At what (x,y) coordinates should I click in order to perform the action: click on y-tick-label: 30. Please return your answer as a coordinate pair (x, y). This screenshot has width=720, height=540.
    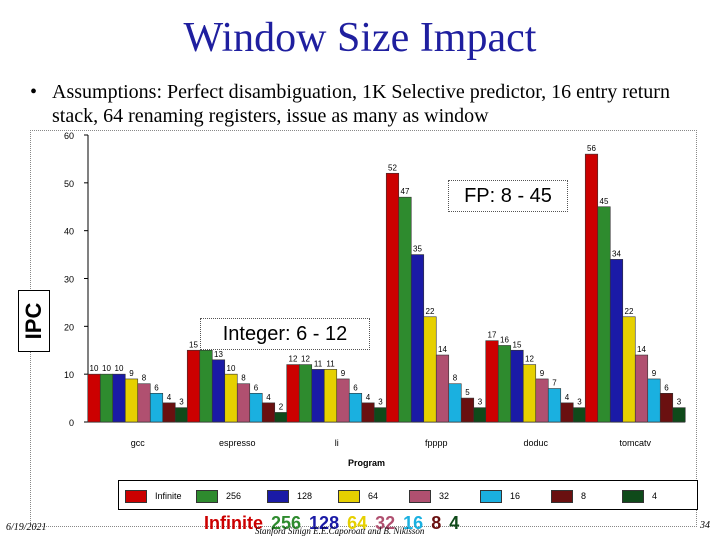
    Looking at the image, I should click on (69, 280).